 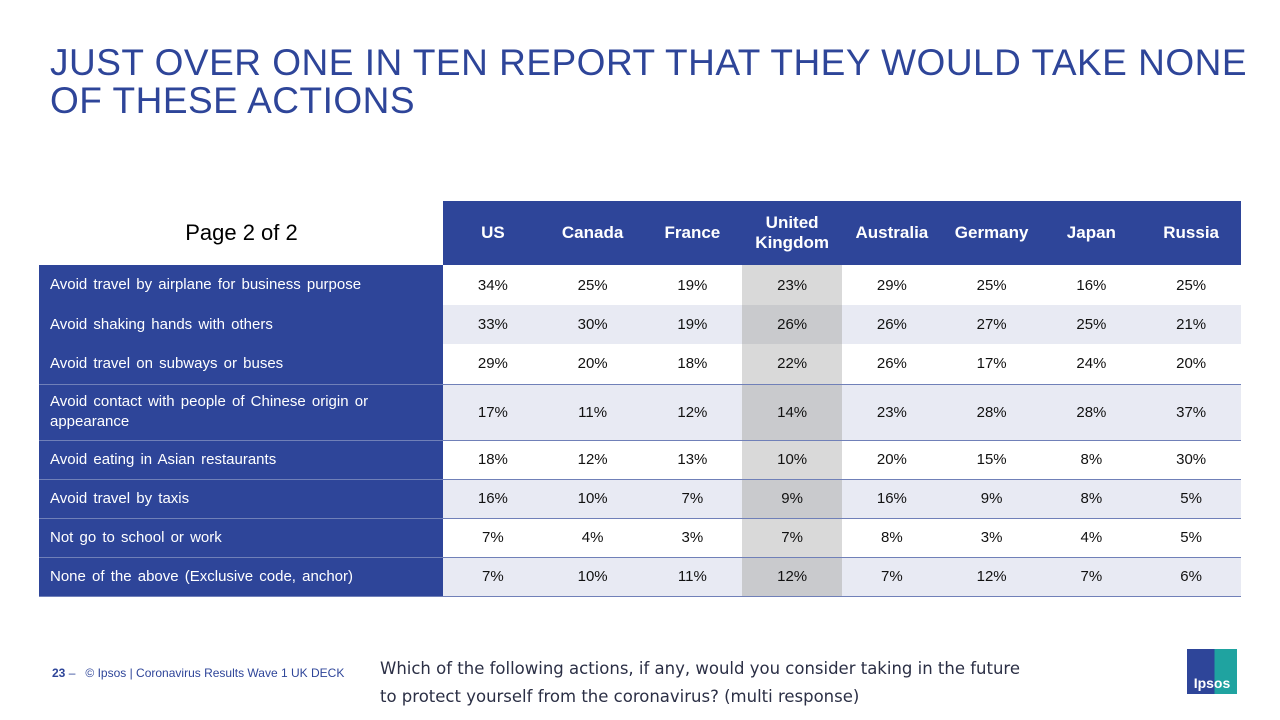 I want to click on value-cell: 15%, so click(x=991, y=460).